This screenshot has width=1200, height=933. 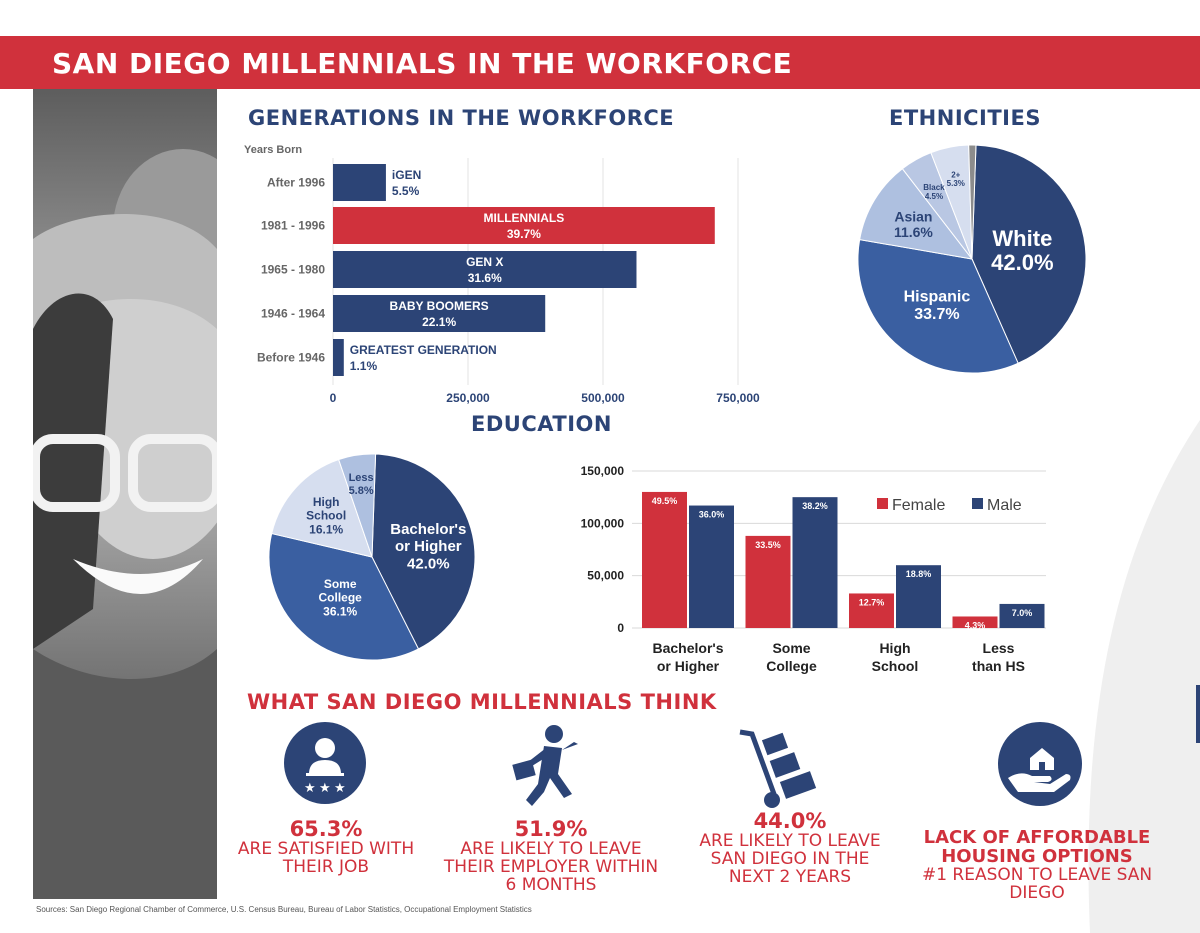 What do you see at coordinates (485, 278) in the screenshot?
I see `gen-bar-percent-label: 31.6%` at bounding box center [485, 278].